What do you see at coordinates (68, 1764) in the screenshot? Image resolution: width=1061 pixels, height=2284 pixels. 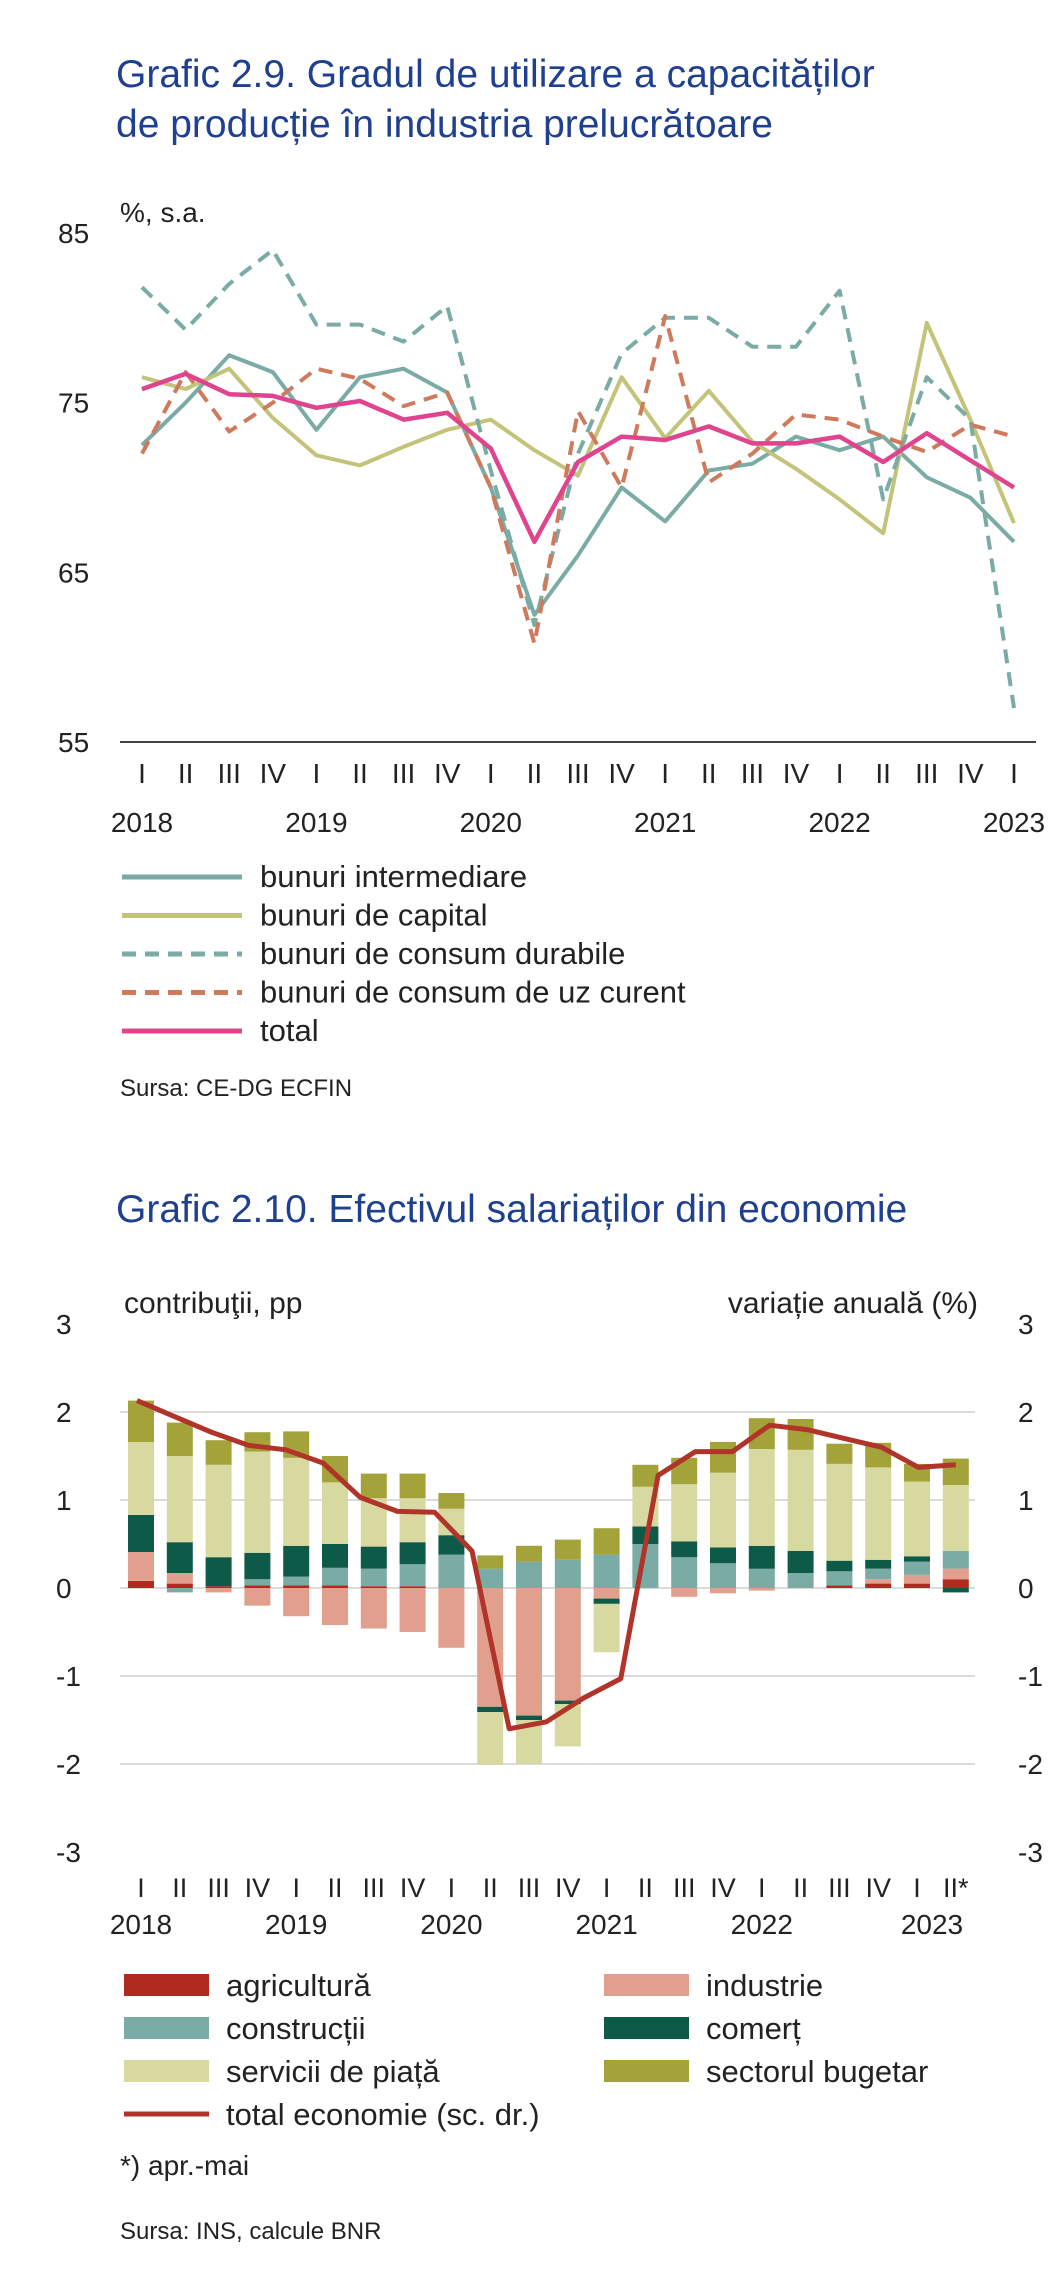 I see `chart2-ytick-left: -2` at bounding box center [68, 1764].